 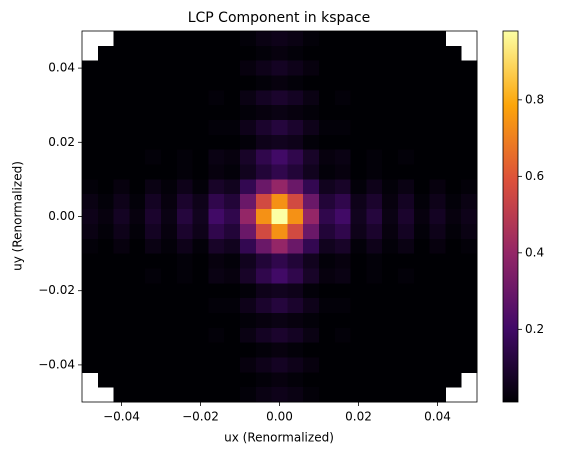 What do you see at coordinates (534, 252) in the screenshot?
I see `colorbar-tick-label: 0.4` at bounding box center [534, 252].